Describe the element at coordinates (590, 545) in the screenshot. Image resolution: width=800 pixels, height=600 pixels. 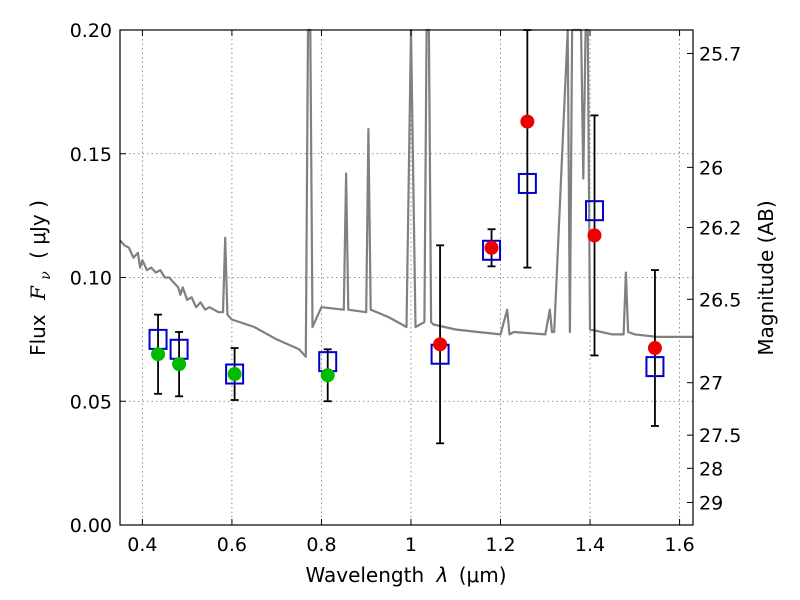
I see `x-tick-label: 1.4` at that location.